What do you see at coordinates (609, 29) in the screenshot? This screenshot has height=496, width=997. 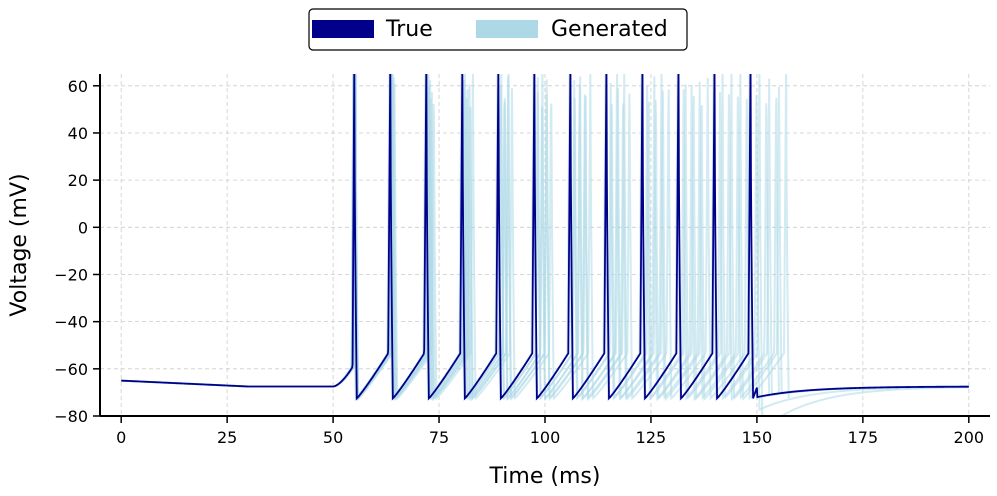 I see `legend-label-generated: Generated` at bounding box center [609, 29].